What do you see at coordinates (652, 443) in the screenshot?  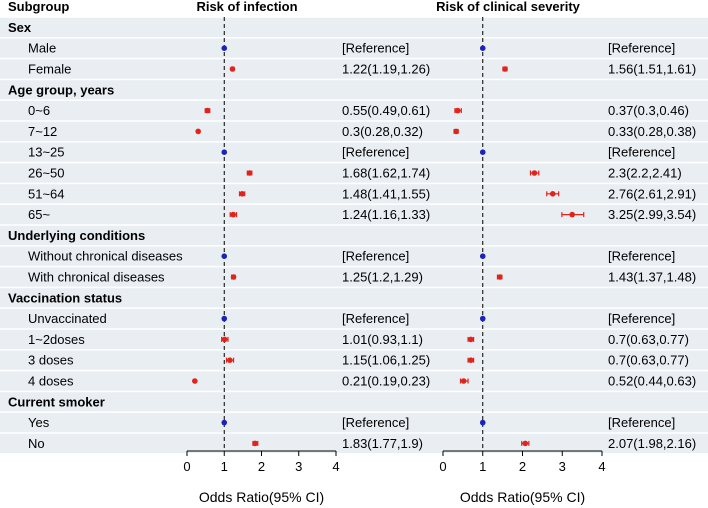 I see `severity-value: 2.07(1.98,2.16)` at bounding box center [652, 443].